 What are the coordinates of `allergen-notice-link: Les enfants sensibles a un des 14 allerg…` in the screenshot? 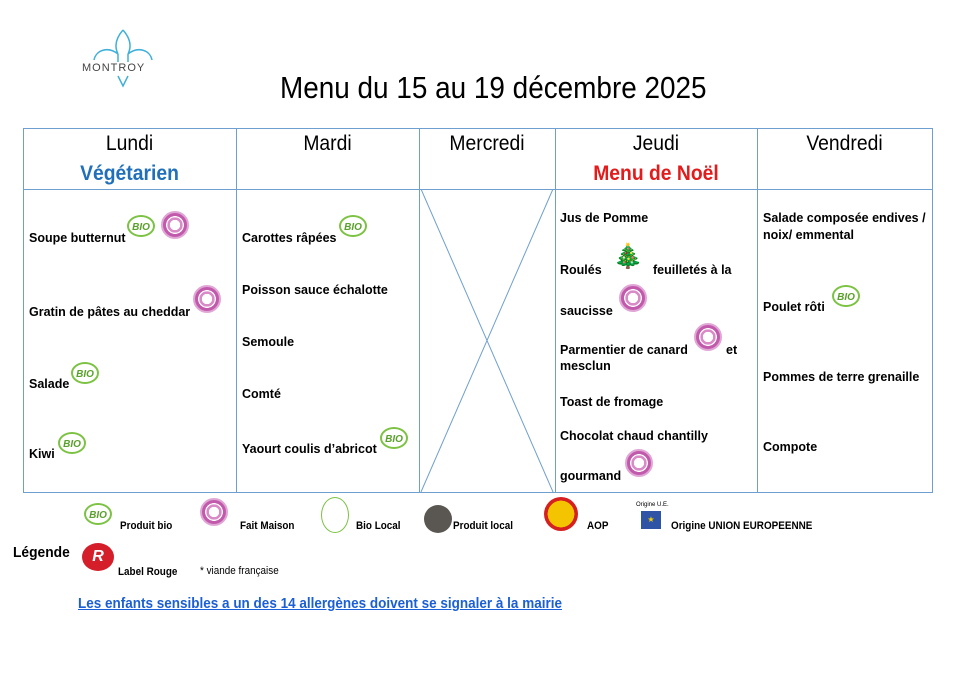 It's located at (320, 603).